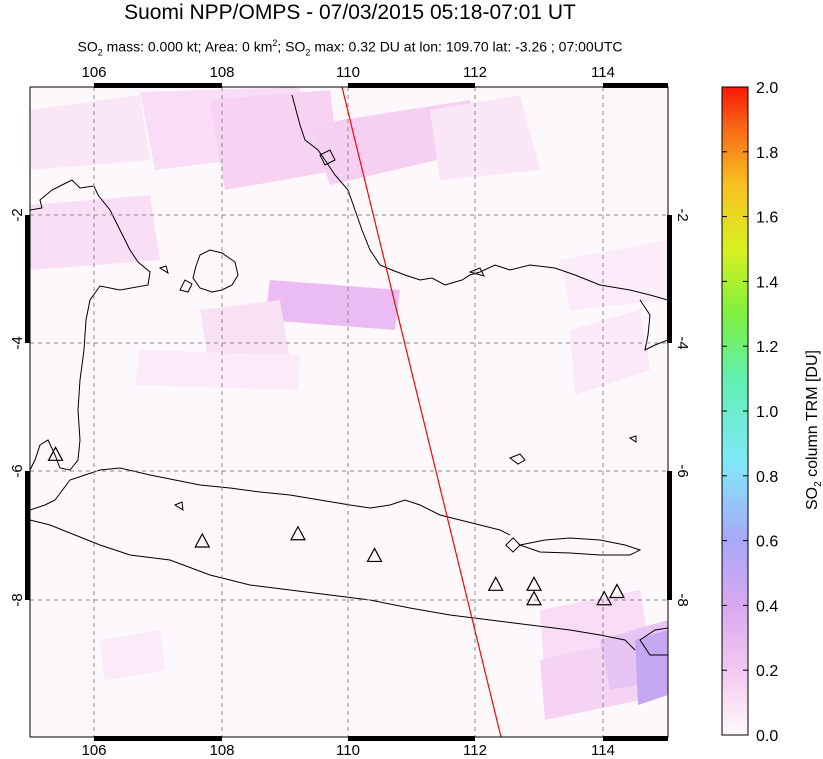  Describe the element at coordinates (17, 599) in the screenshot. I see `lat-tick-label-left: -8` at that location.